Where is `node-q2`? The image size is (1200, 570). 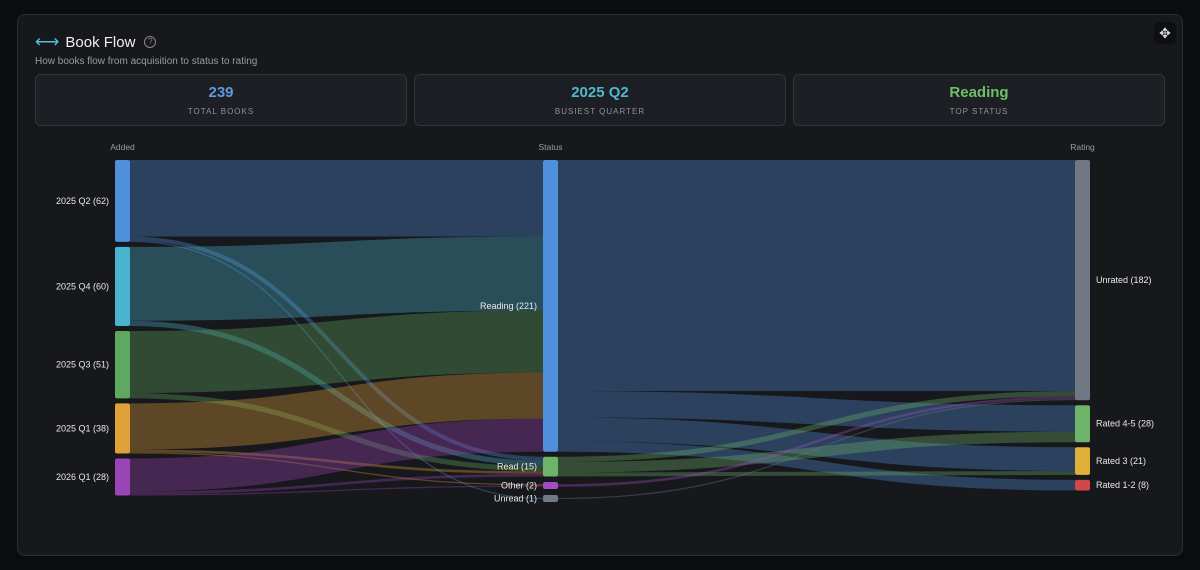 node-q2 is located at coordinates (122, 201).